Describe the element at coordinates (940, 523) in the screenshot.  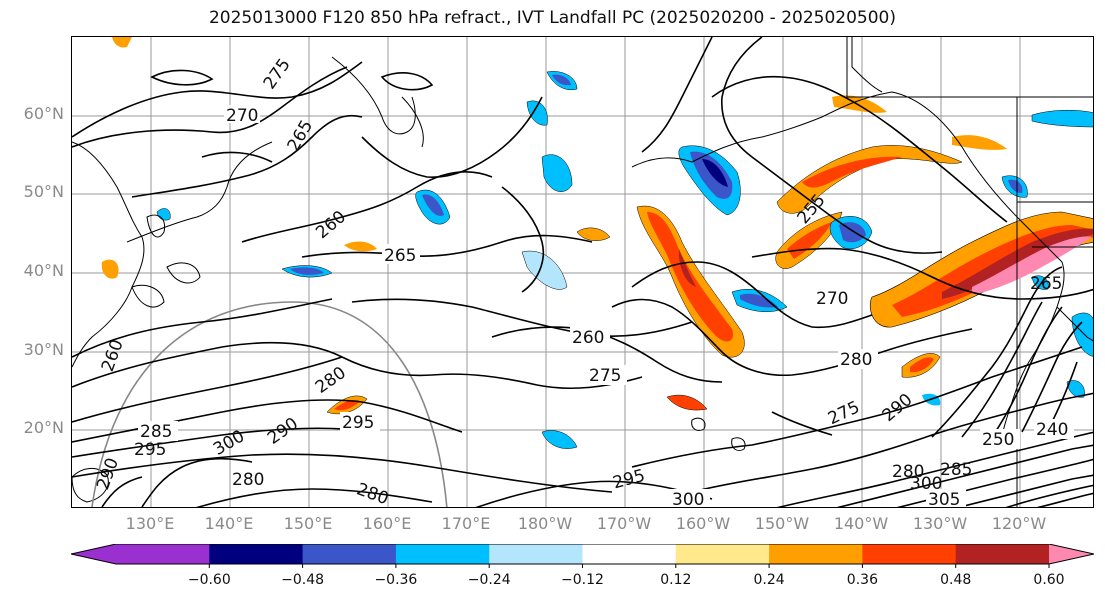
I see `lon-label: 130°W` at that location.